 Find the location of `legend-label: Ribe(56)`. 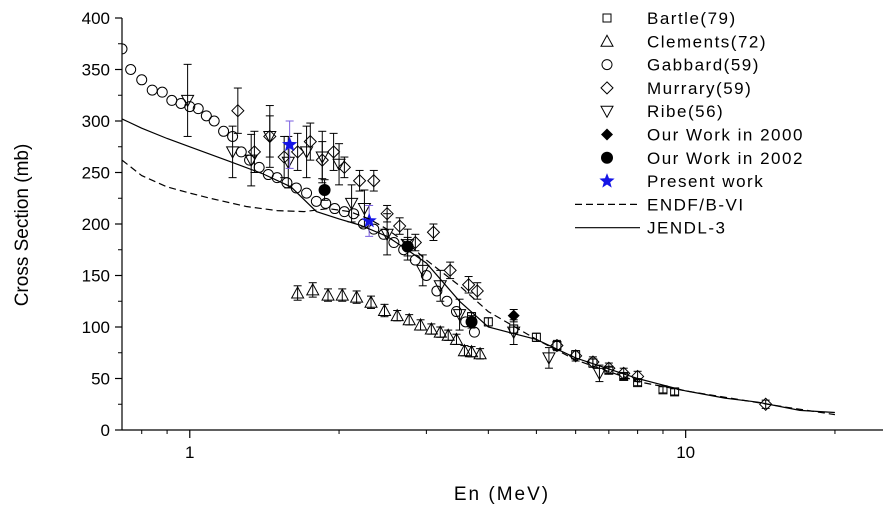

legend-label: Ribe(56) is located at coordinates (685, 111).